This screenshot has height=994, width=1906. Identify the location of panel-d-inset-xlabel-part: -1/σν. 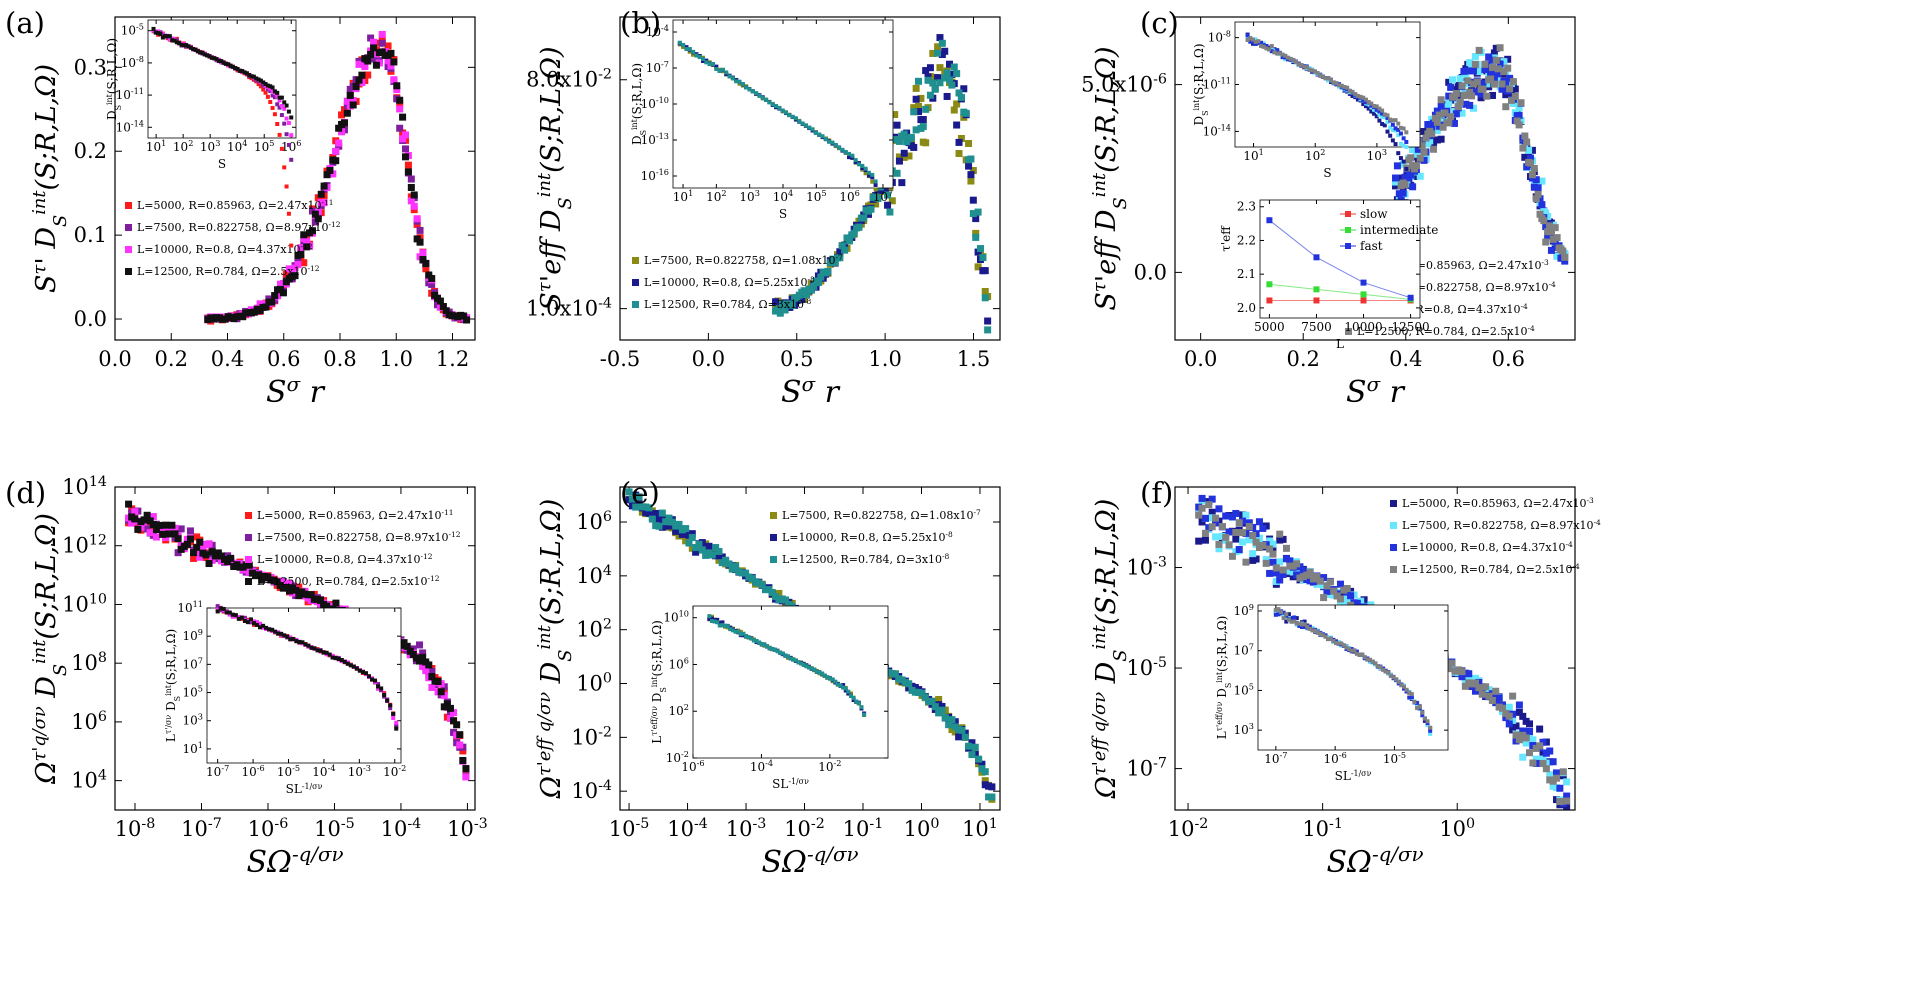
(312, 786).